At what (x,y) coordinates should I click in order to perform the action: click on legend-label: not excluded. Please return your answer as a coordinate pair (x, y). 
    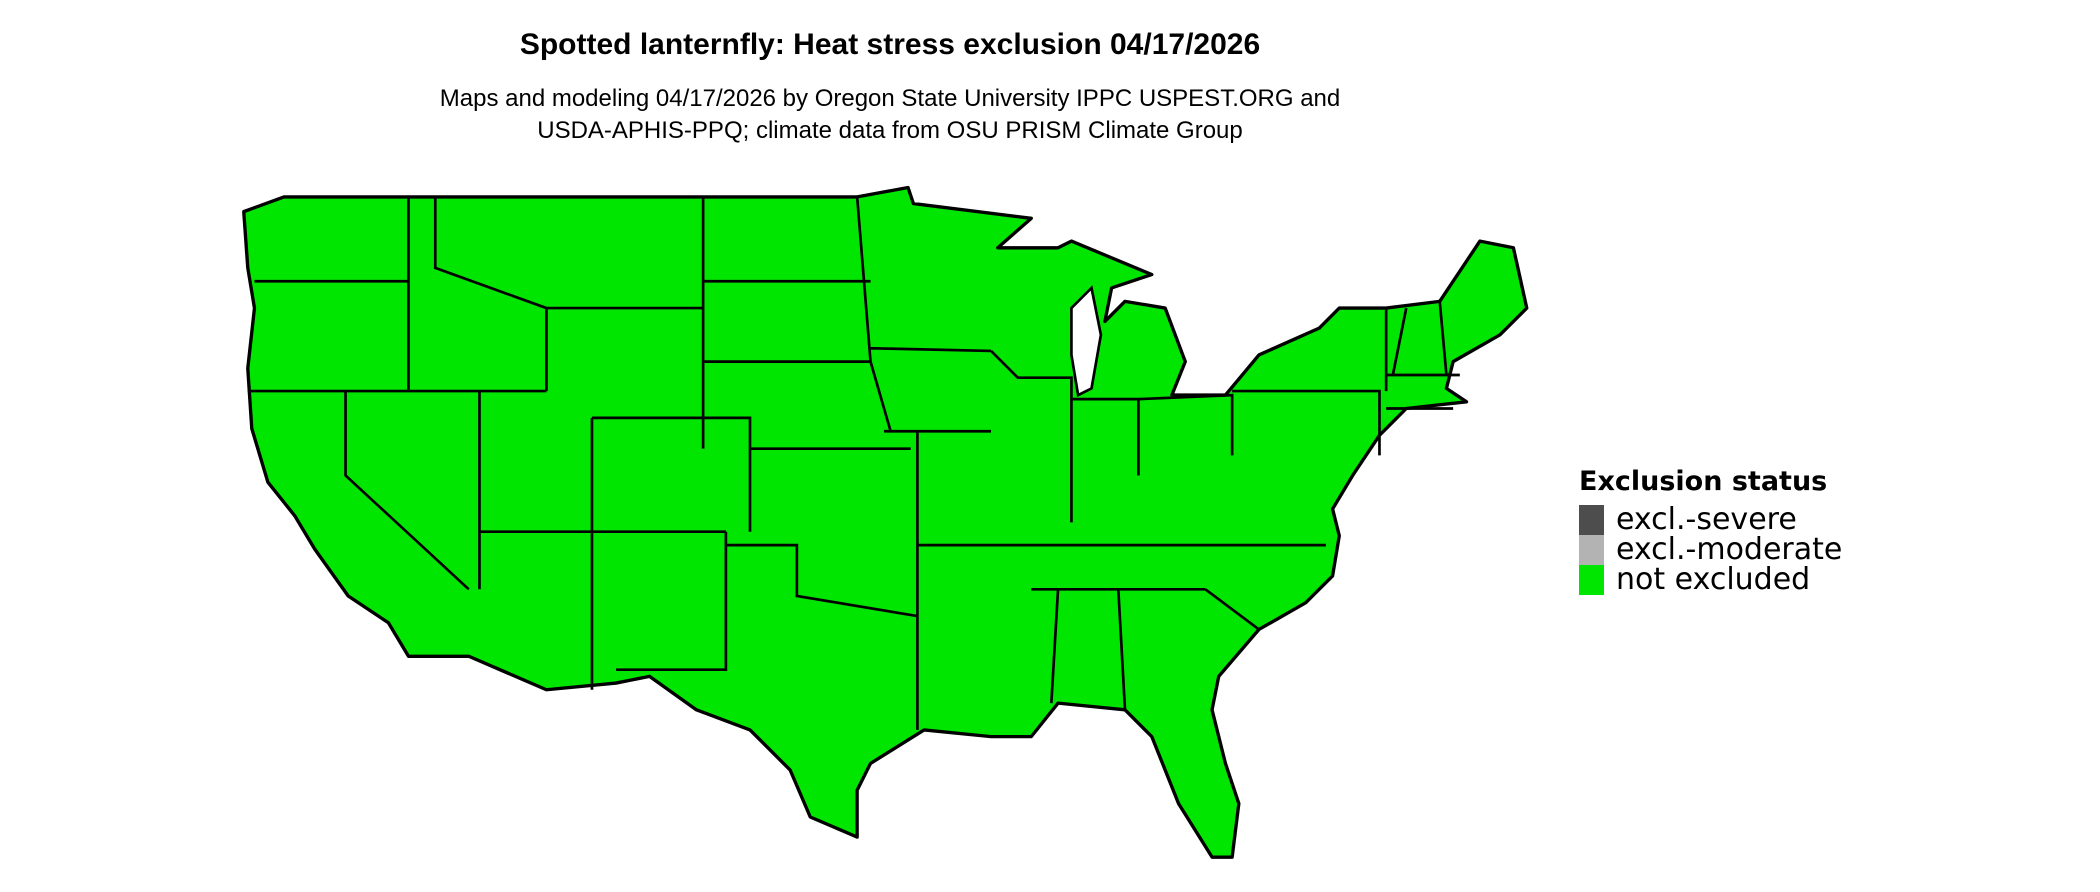
    Looking at the image, I should click on (1713, 579).